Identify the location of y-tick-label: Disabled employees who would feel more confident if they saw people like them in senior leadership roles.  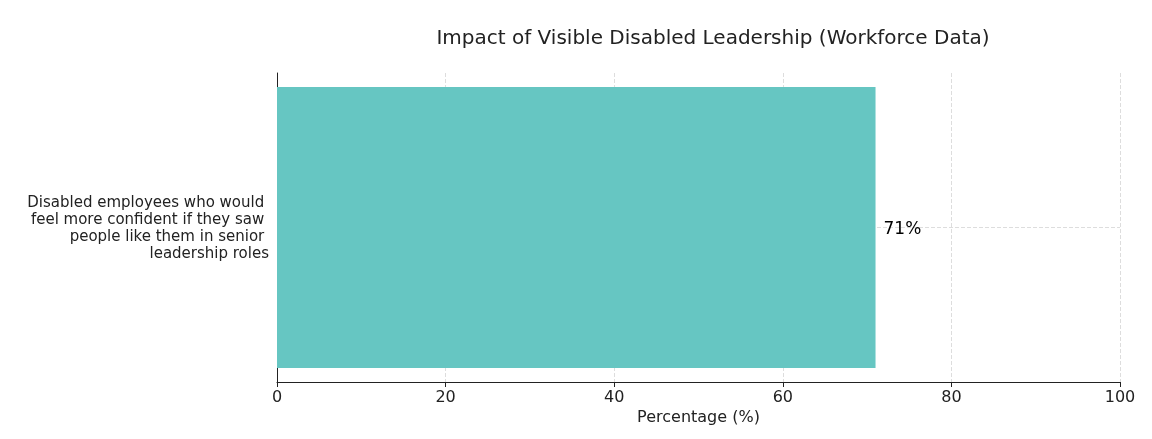
(148, 227).